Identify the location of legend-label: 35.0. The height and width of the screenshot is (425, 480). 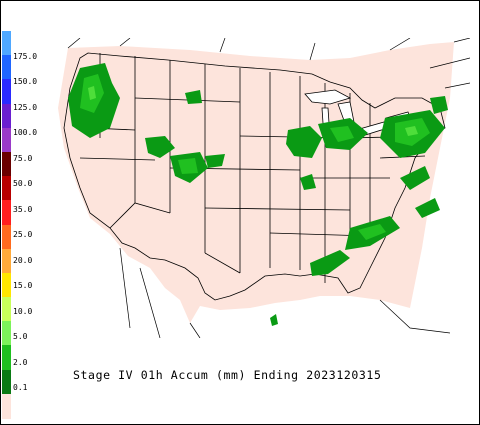
(23, 209).